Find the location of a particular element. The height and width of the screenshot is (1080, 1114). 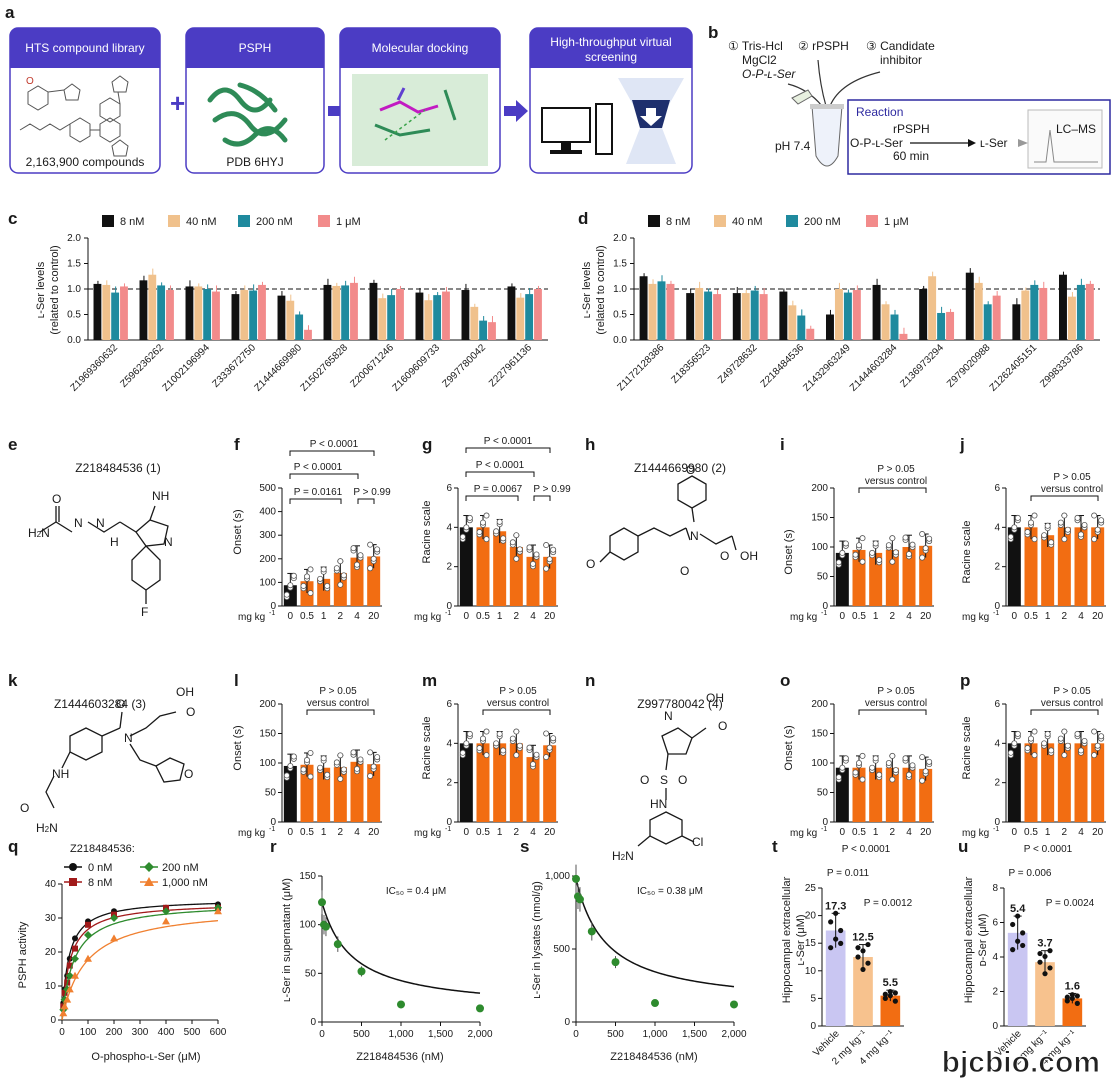

y-tick-label: 150 is located at coordinates (267, 734).